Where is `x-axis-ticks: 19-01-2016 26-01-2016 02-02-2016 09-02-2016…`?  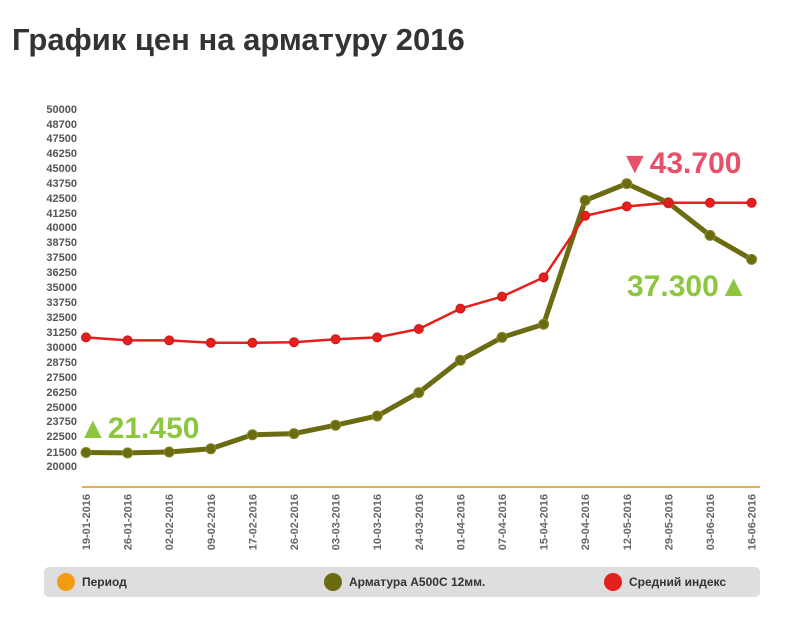 x-axis-ticks: 19-01-2016 26-01-2016 02-02-2016 09-02-2016… is located at coordinates (420, 522).